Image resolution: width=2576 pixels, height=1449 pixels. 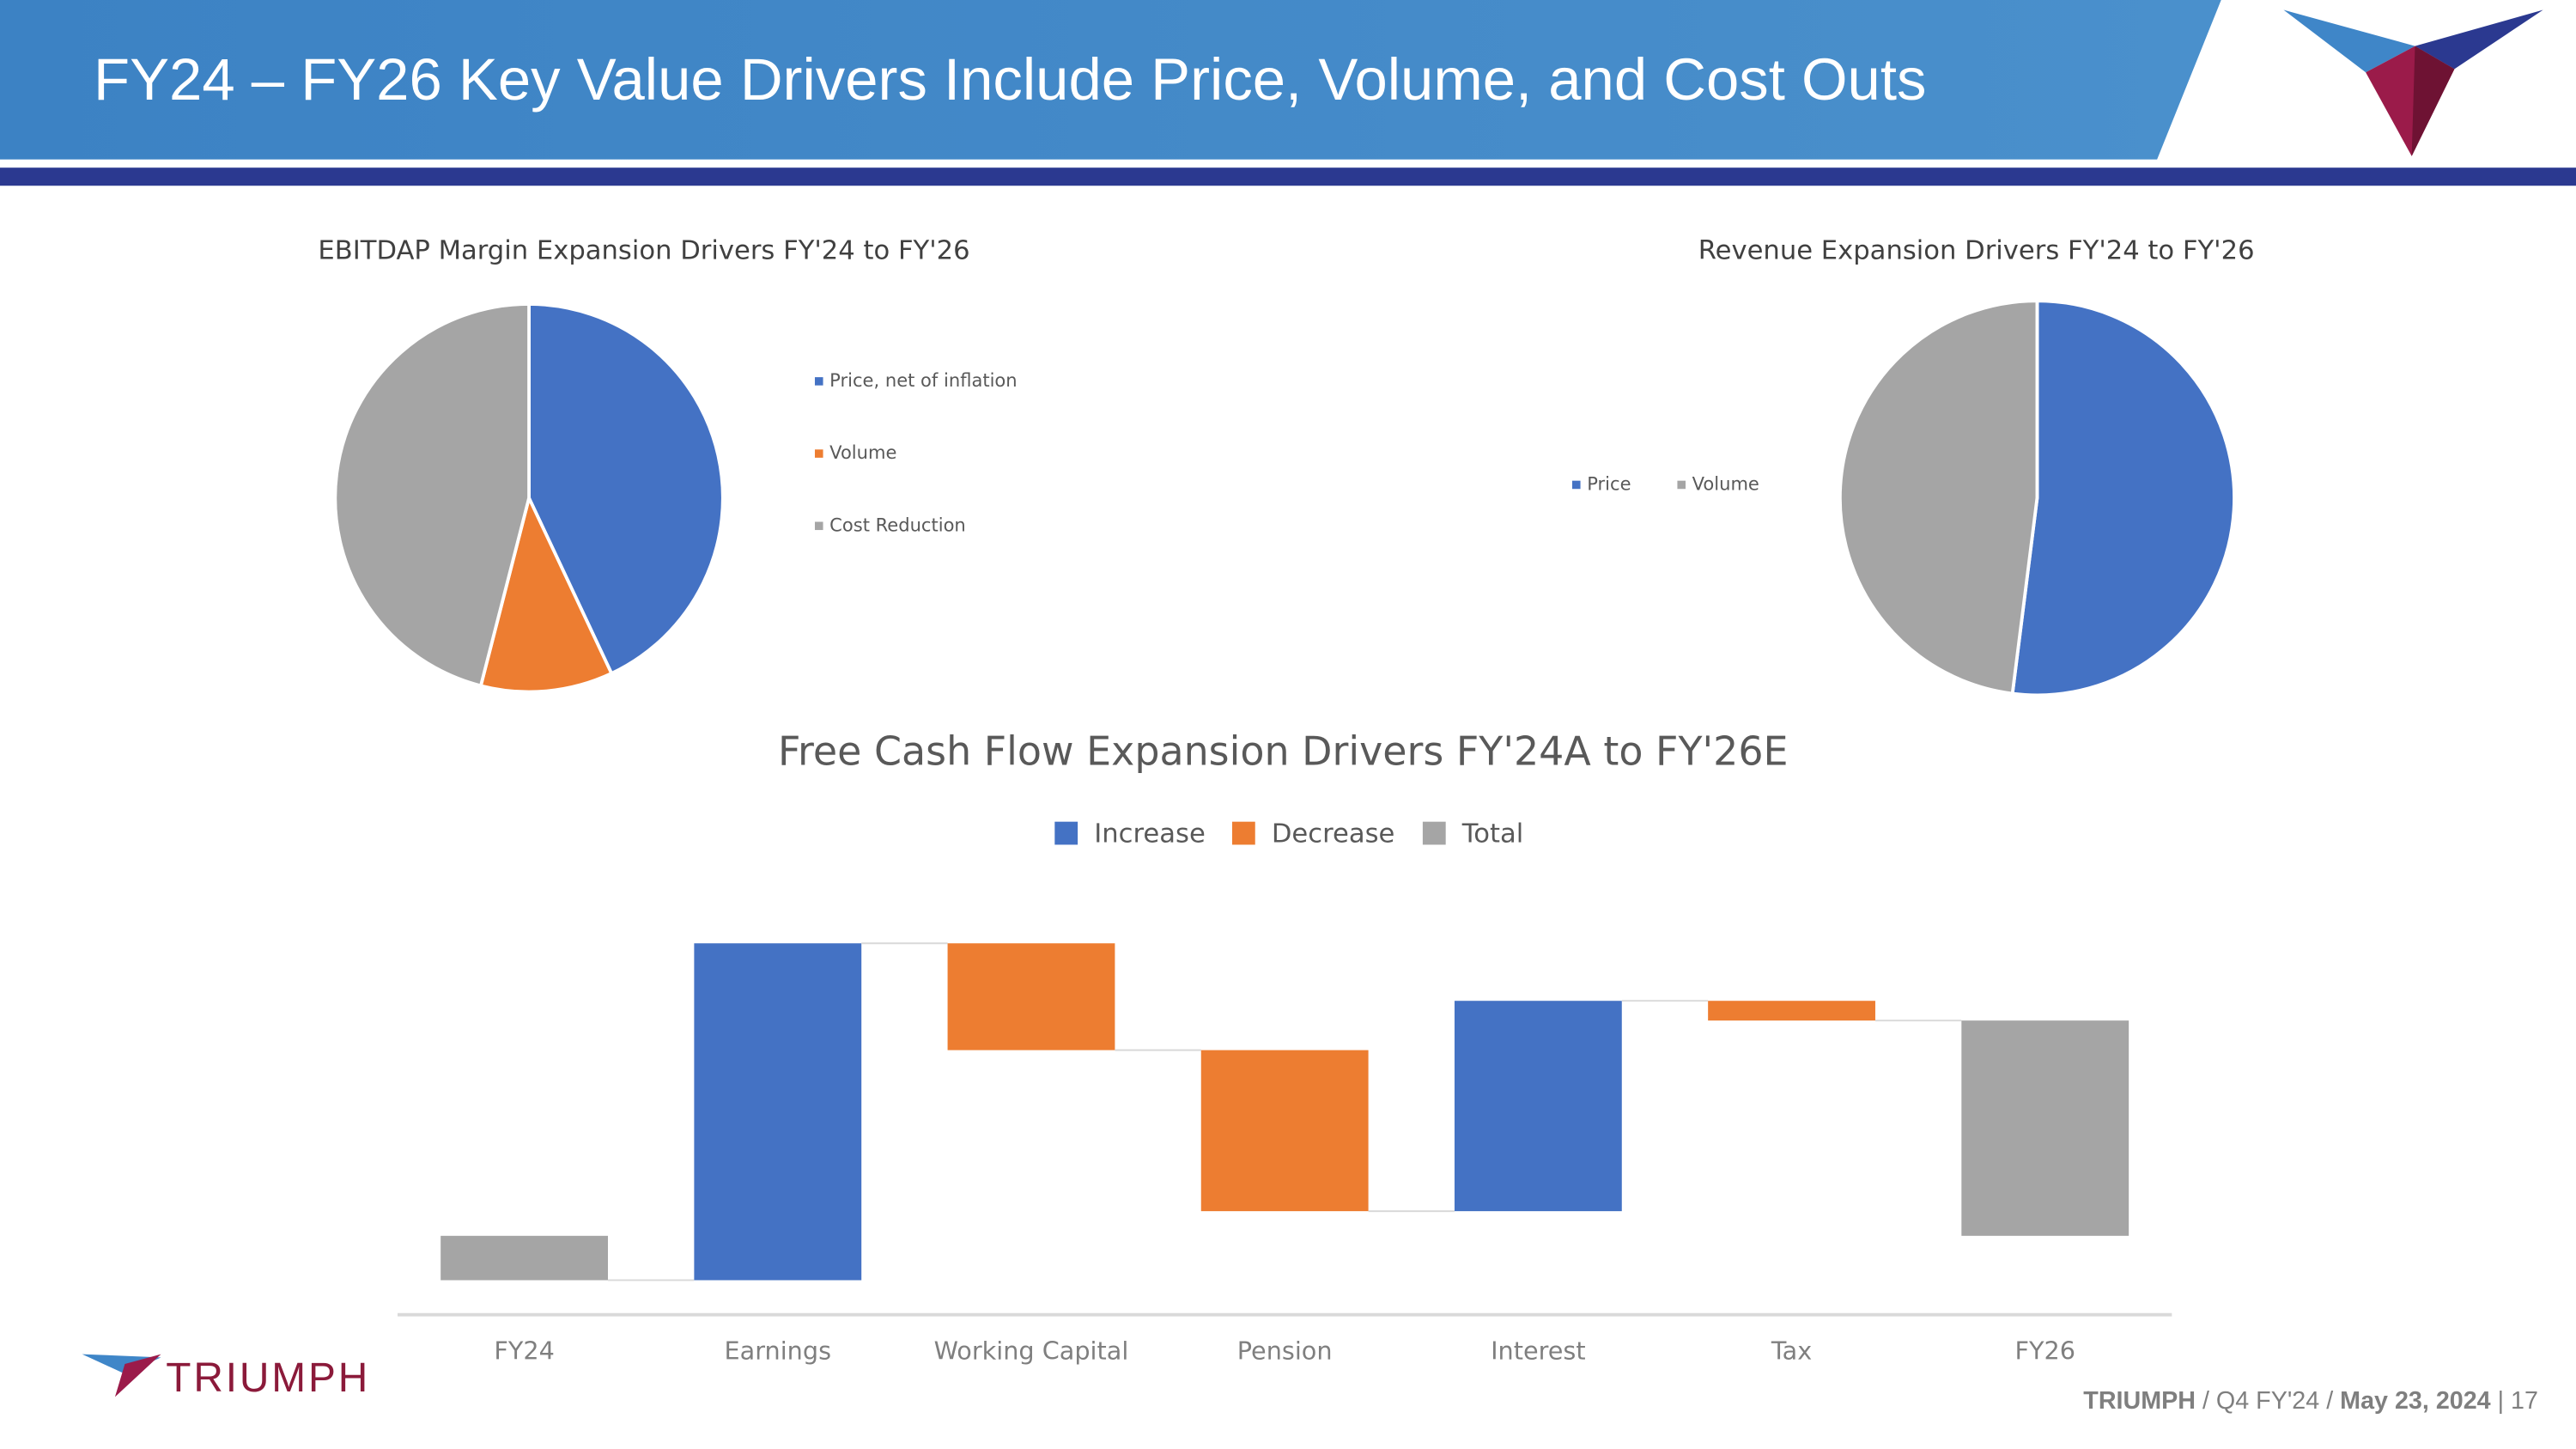 What do you see at coordinates (1334, 834) in the screenshot?
I see `legend-label: Decrease` at bounding box center [1334, 834].